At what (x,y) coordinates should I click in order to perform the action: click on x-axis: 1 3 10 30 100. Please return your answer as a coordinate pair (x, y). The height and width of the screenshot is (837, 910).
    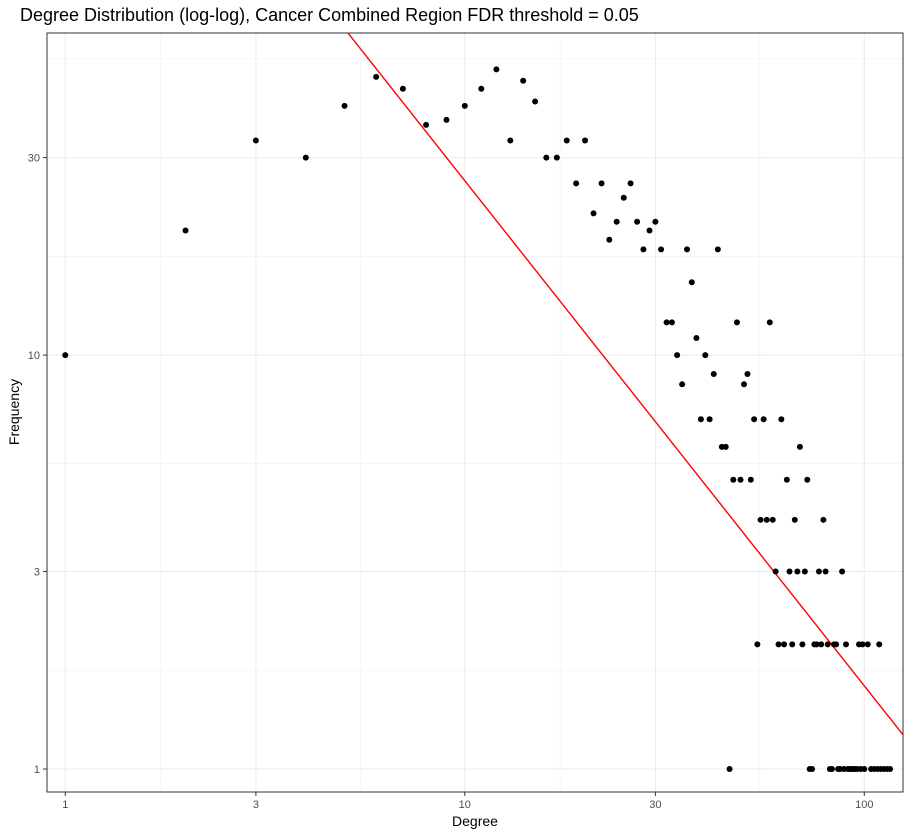
    Looking at the image, I should click on (467, 801).